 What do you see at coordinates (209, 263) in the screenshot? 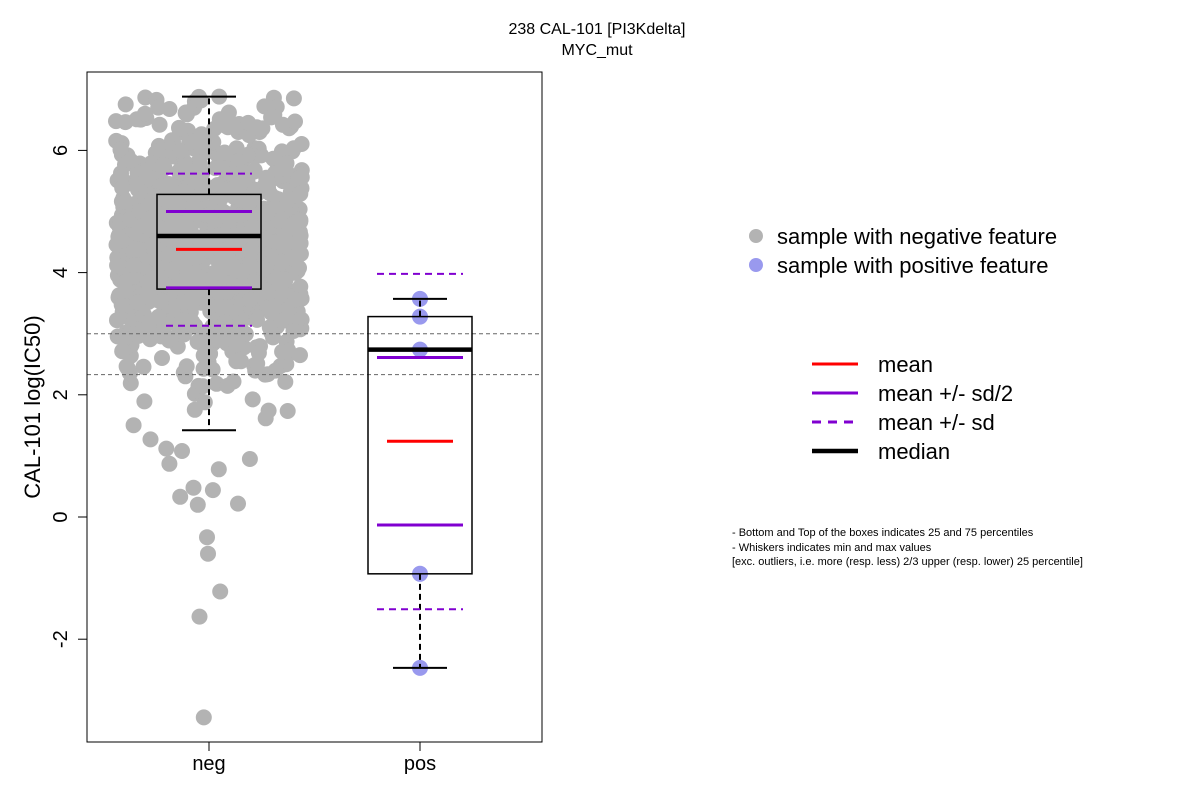
I see `boxplot-neg` at bounding box center [209, 263].